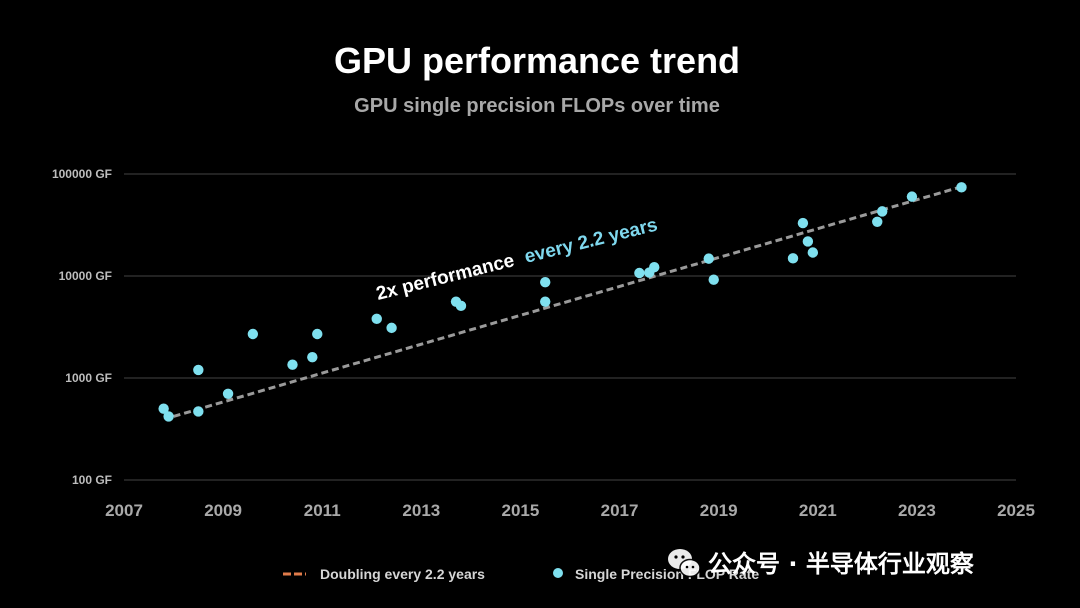 This screenshot has height=608, width=1080. What do you see at coordinates (558, 573) in the screenshot?
I see `legend-dot-swatch` at bounding box center [558, 573].